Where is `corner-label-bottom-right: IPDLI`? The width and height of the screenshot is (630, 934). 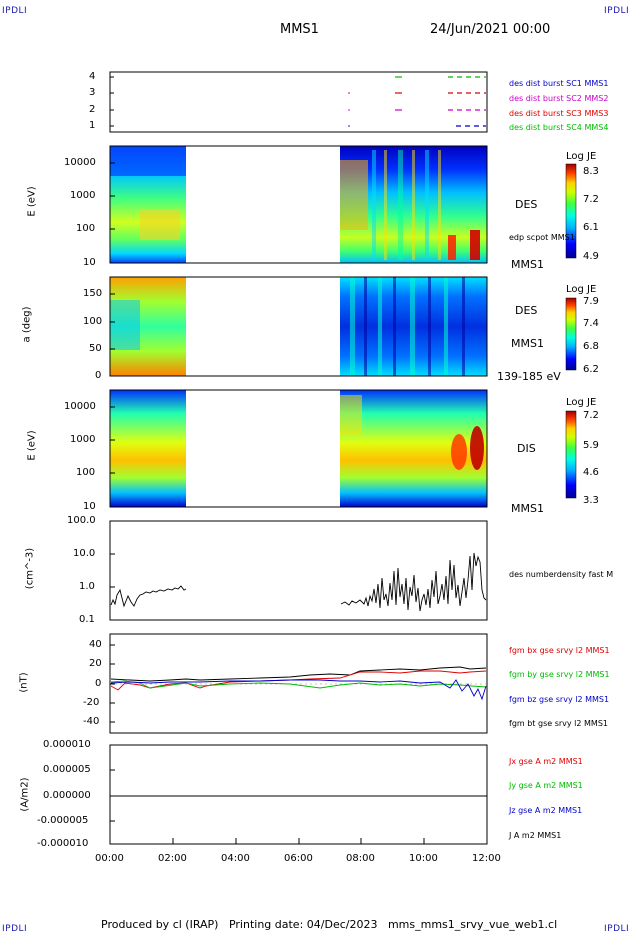
corner-label-bottom-right: IPDLI is located at coordinates (617, 929).